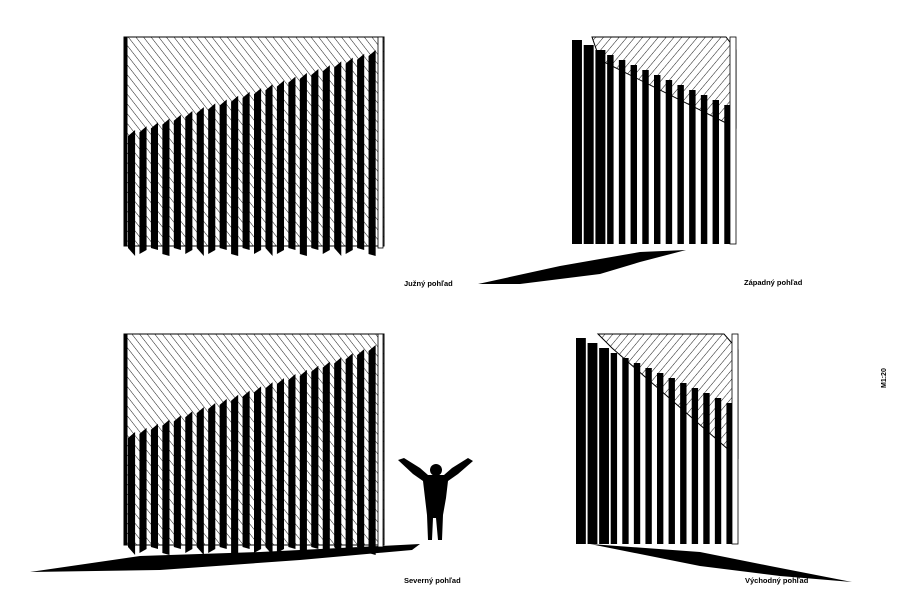  What do you see at coordinates (884, 378) in the screenshot?
I see `scale-label: M1:20` at bounding box center [884, 378].